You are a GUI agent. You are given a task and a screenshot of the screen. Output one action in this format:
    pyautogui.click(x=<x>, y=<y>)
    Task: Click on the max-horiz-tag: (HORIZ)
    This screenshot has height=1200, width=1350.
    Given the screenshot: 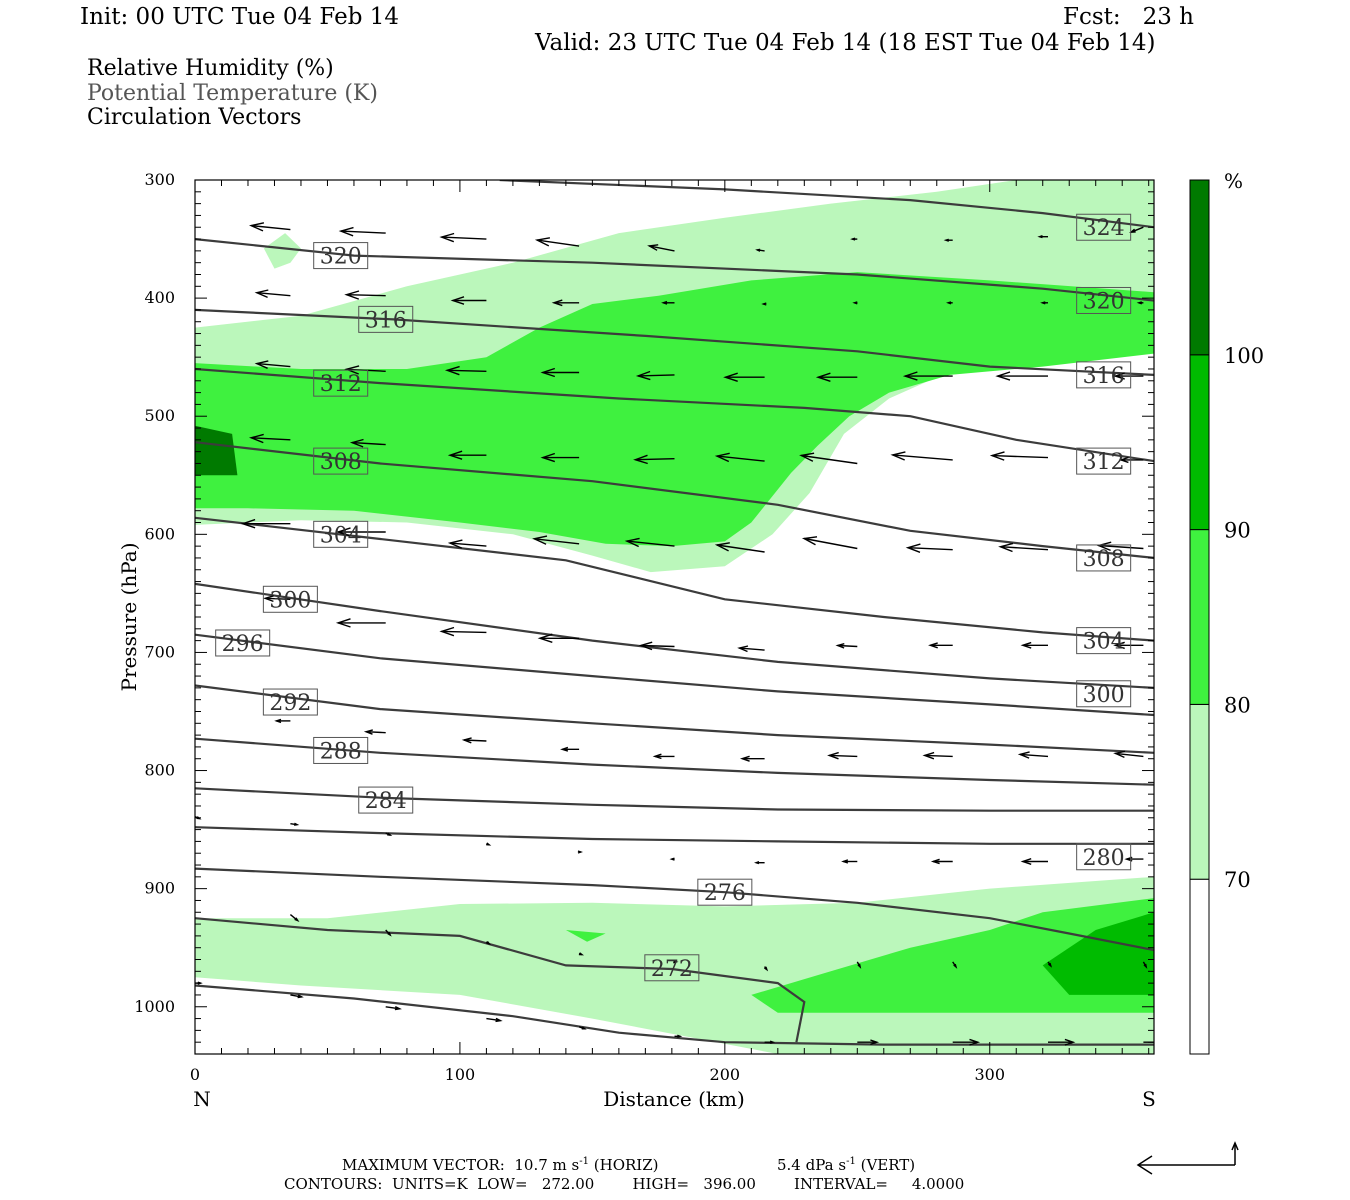 What is the action you would take?
    pyautogui.click(x=626, y=1165)
    